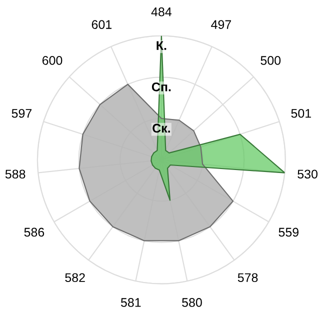  Describe the element at coordinates (221, 24) in the screenshot. I see `spoke-label: 497` at that location.